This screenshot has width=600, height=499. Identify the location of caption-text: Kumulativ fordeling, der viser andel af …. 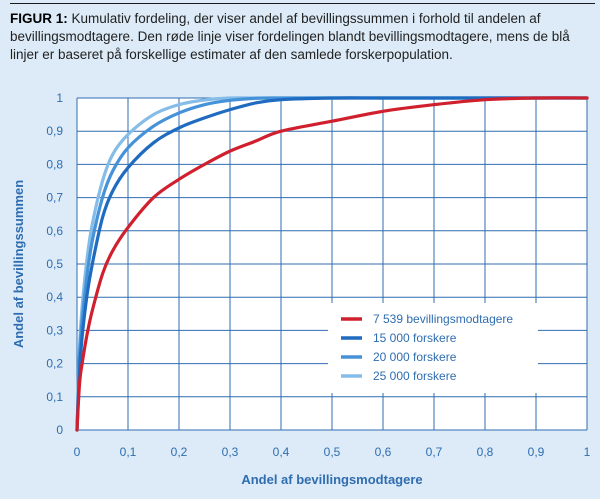
(290, 36).